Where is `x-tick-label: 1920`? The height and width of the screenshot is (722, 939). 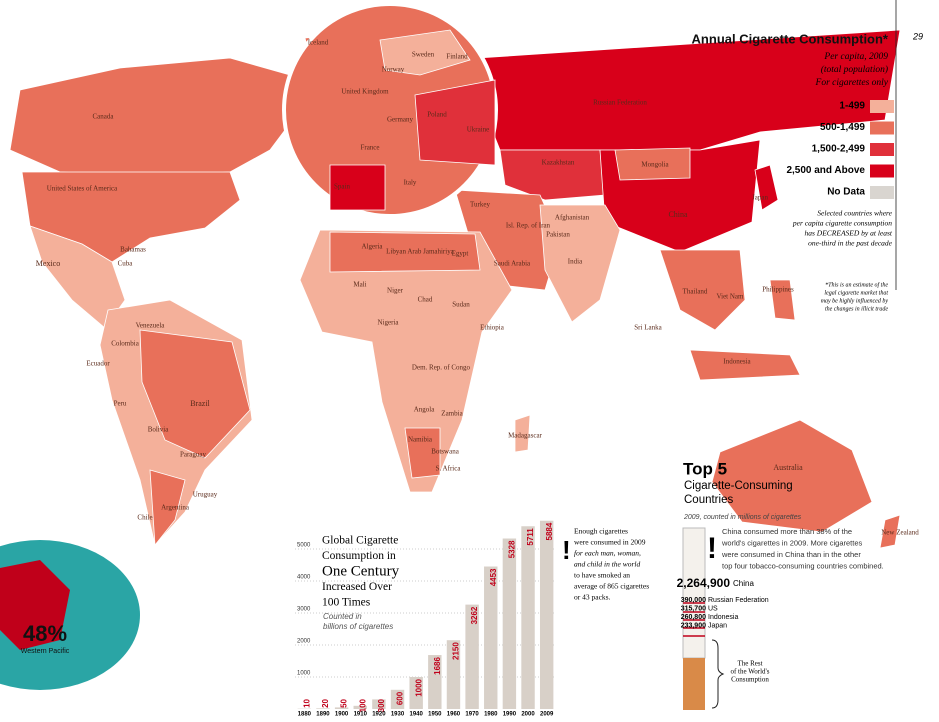
x-tick-label: 1920 is located at coordinates (379, 715).